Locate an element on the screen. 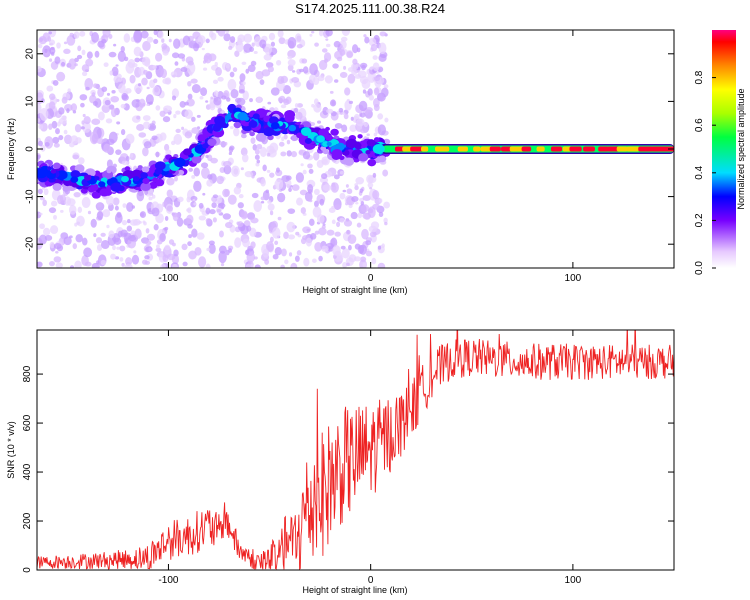 The image size is (750, 600). spectrogram-ytick-label: 0 is located at coordinates (30, 149).